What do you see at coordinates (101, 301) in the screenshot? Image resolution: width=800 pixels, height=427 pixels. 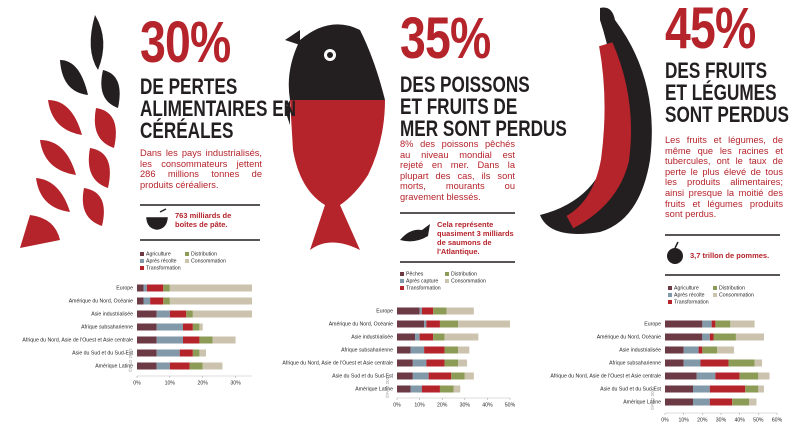 I see `category-label: Amérique du Nord, Océanie` at bounding box center [101, 301].